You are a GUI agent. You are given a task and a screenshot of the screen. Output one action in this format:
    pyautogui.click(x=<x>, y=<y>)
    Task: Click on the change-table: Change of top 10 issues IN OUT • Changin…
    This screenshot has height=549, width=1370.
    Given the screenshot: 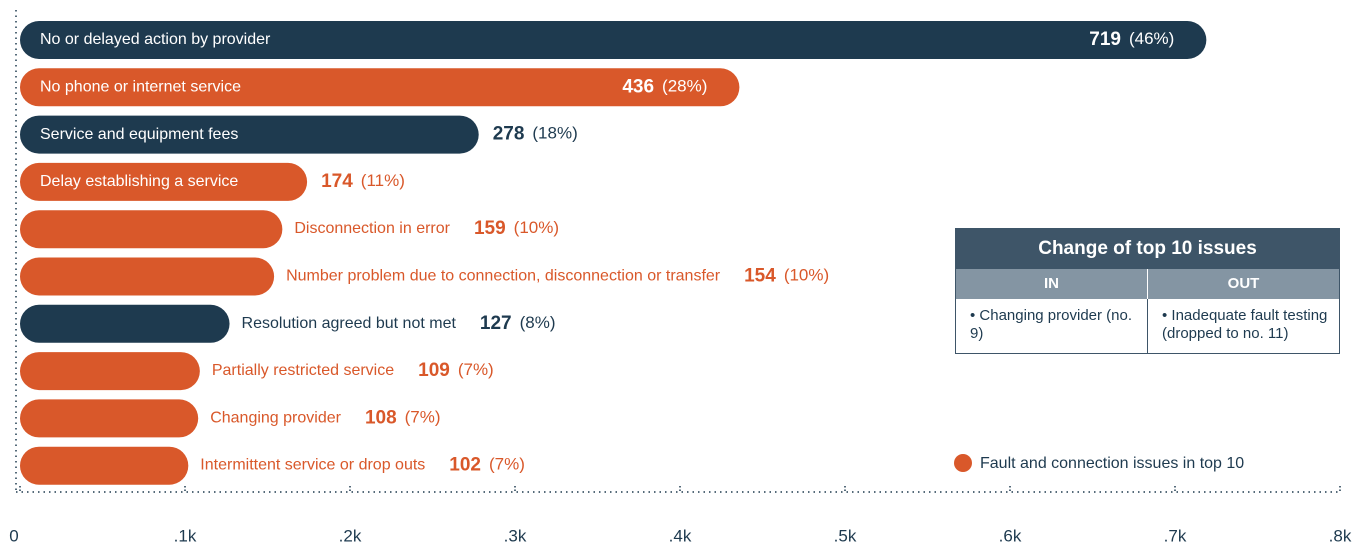 What is the action you would take?
    pyautogui.click(x=1147, y=291)
    